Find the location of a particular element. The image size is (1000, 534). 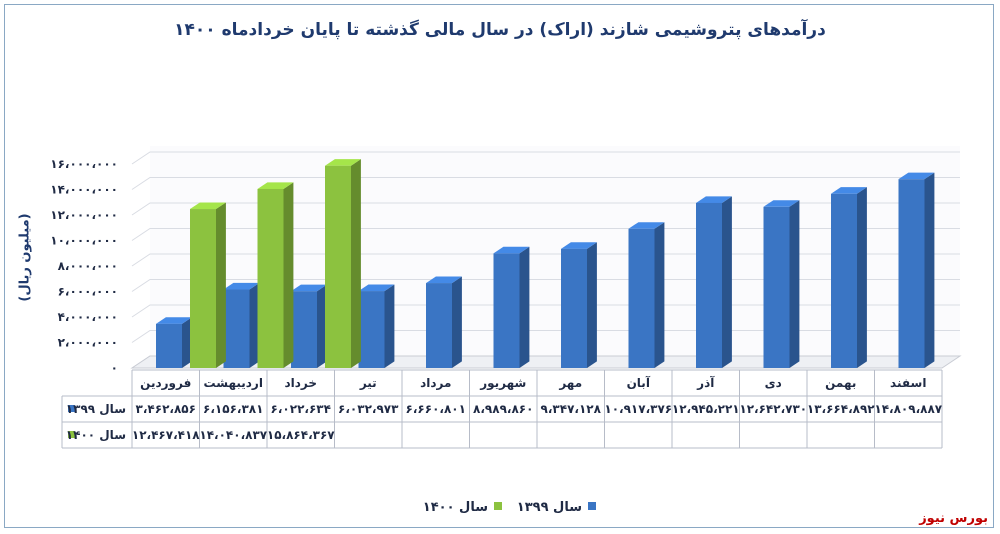

series-name: سال ۱۴۰۰ is located at coordinates (96, 435).